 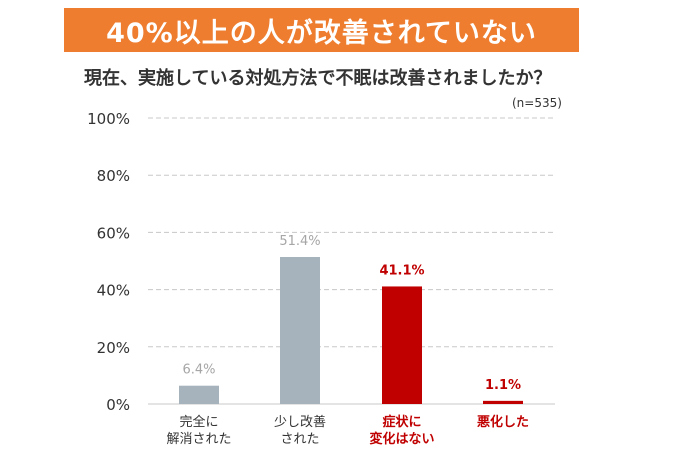 I want to click on headline-banner: 40%以上の人が改善されていない, so click(x=321, y=30).